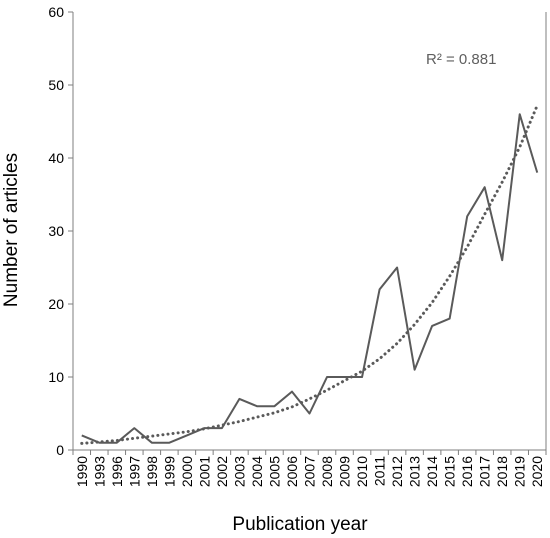 This screenshot has height=538, width=550. What do you see at coordinates (520, 471) in the screenshot?
I see `x-tick-label: 2019` at bounding box center [520, 471].